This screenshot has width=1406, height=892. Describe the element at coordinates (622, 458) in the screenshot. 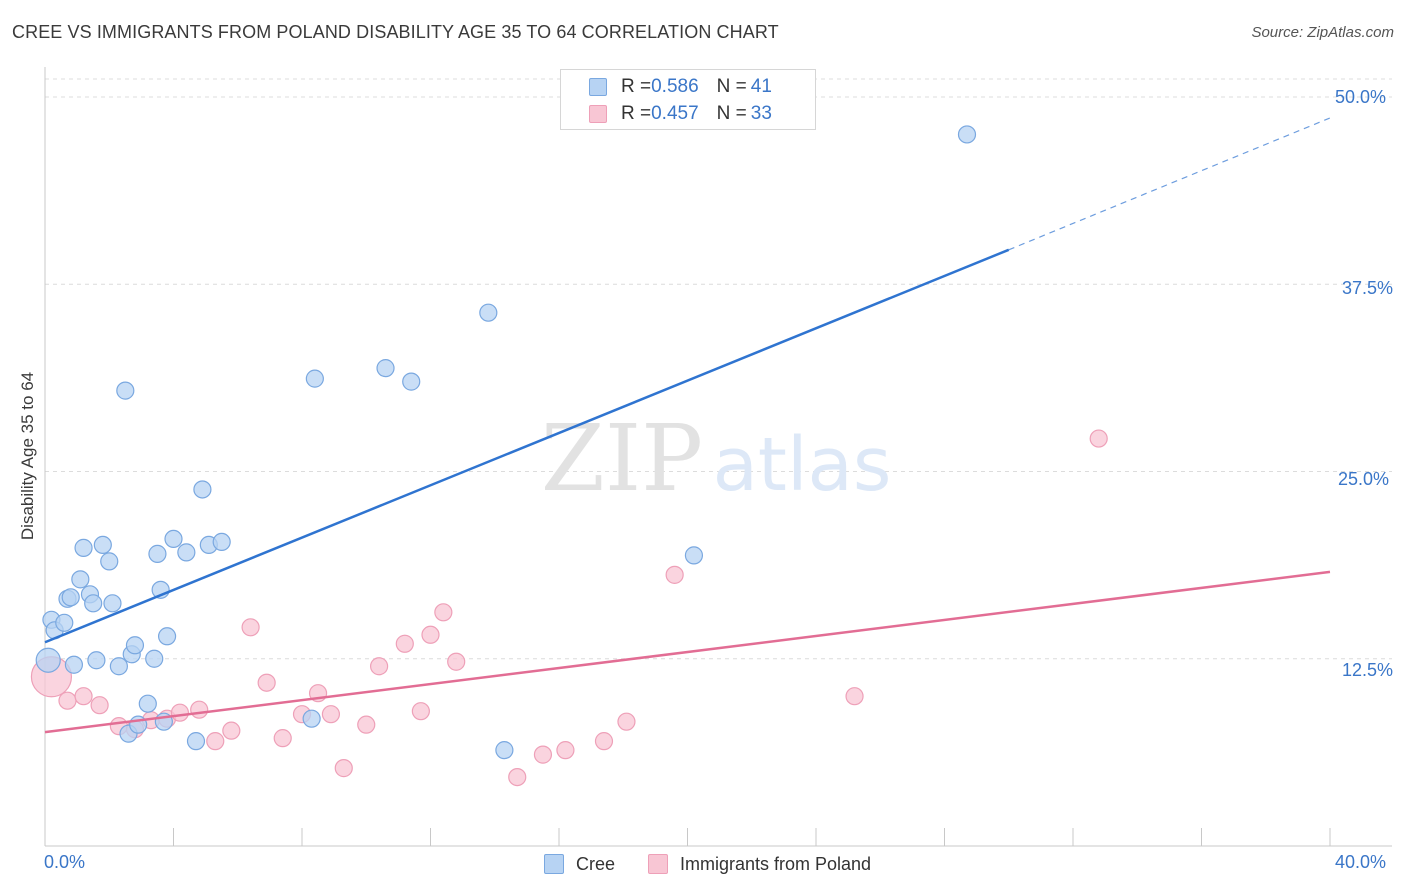

I see `watermark-zip: ZIP` at that location.